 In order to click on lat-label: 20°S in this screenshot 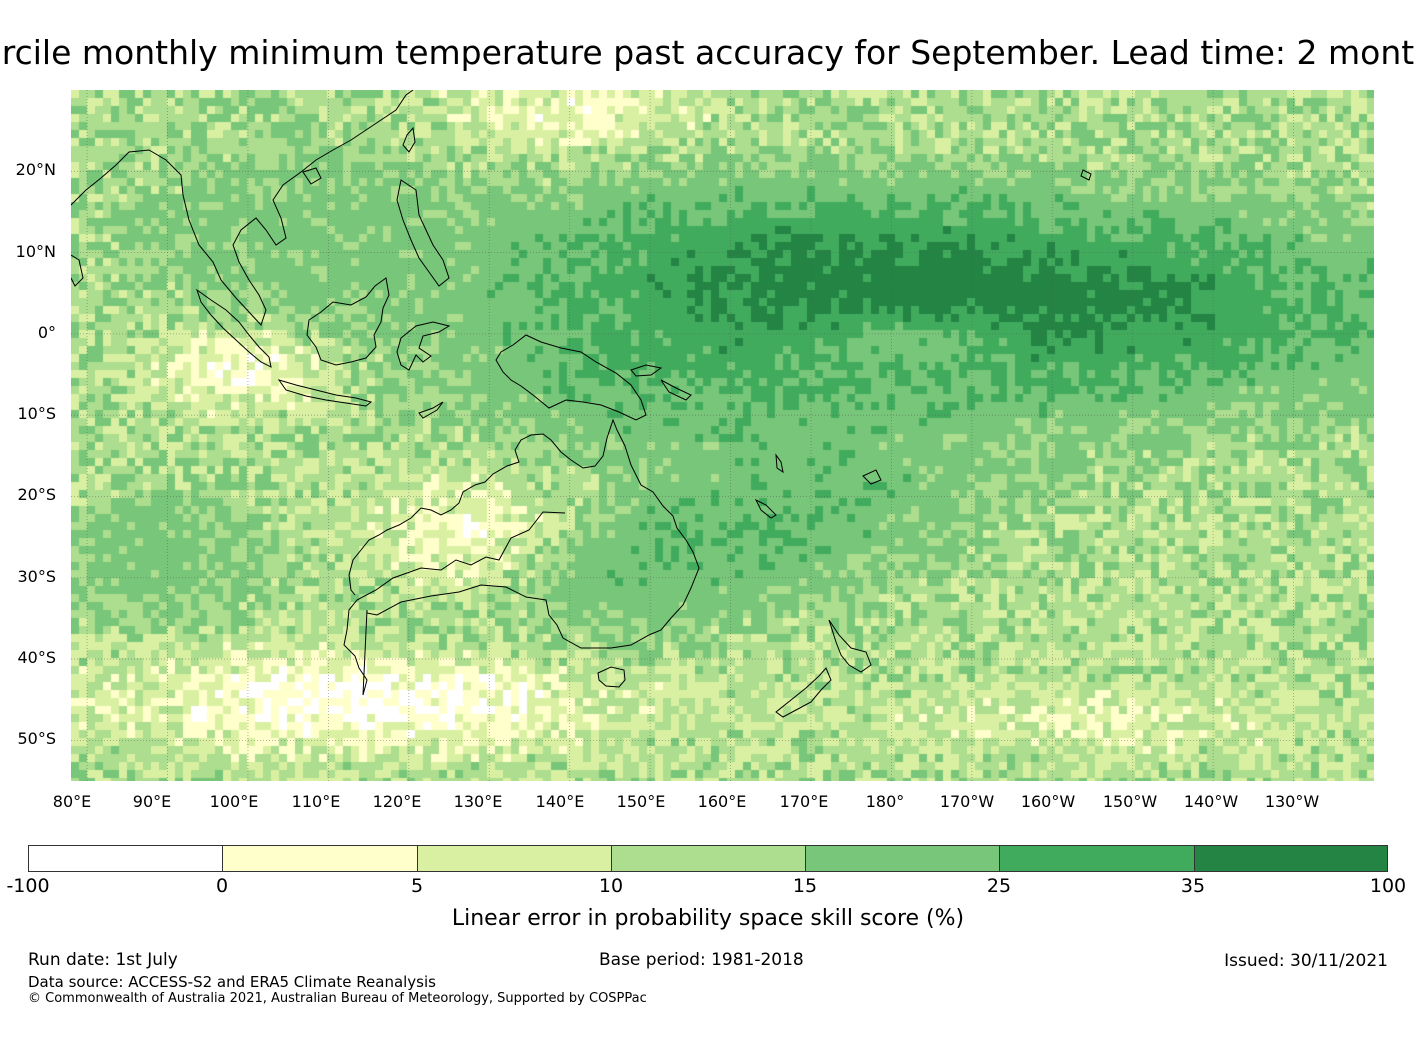, I will do `click(36, 494)`.